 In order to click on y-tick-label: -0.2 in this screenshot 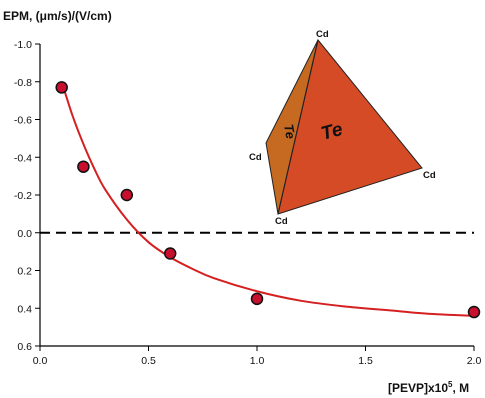, I will do `click(23, 196)`.